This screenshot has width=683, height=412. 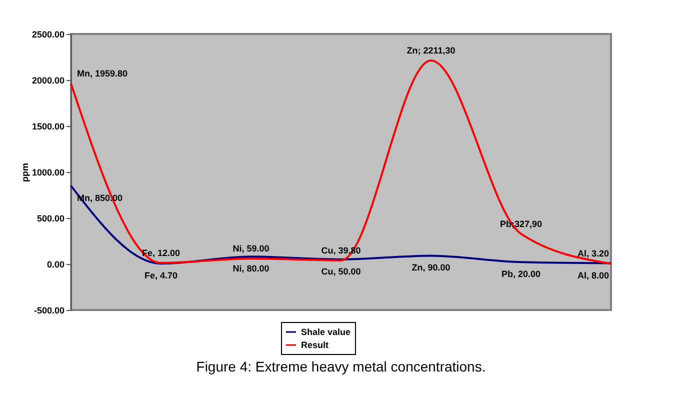 I want to click on data-label: Zn, 90.00, so click(x=431, y=267).